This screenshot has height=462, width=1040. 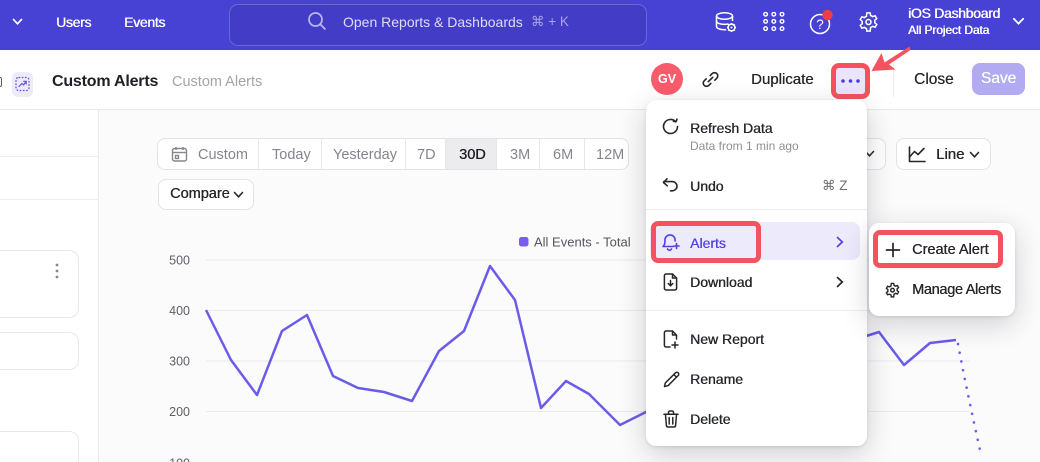 I want to click on svg-text: 200, so click(x=179, y=412).